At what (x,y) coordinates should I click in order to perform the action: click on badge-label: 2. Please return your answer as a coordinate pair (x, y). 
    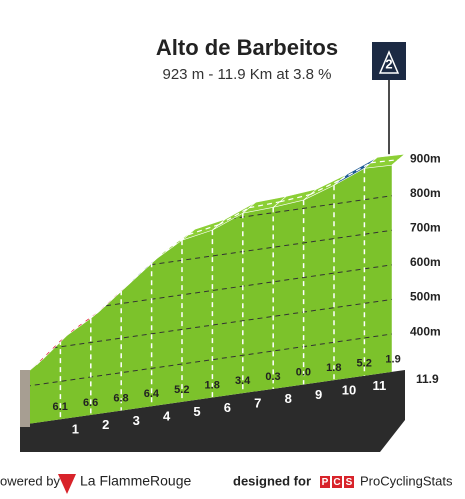
    Looking at the image, I should click on (388, 63).